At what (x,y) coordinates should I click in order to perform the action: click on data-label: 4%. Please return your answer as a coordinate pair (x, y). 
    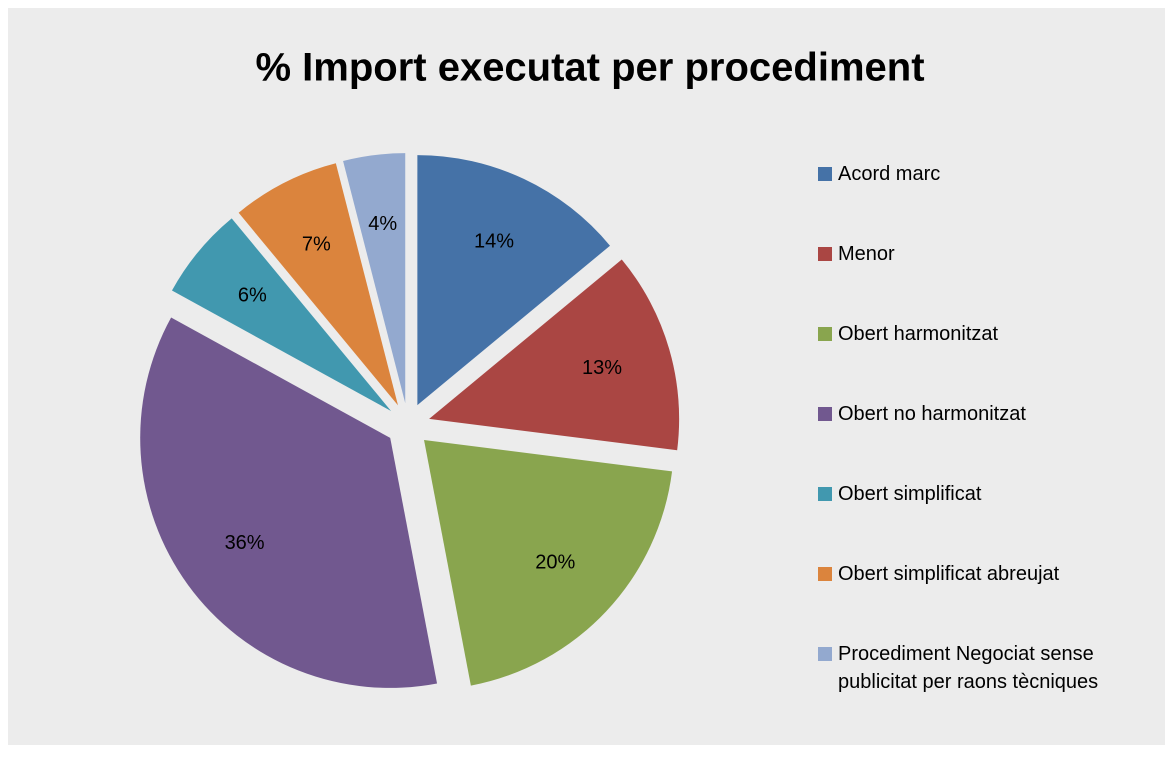
    Looking at the image, I should click on (382, 224).